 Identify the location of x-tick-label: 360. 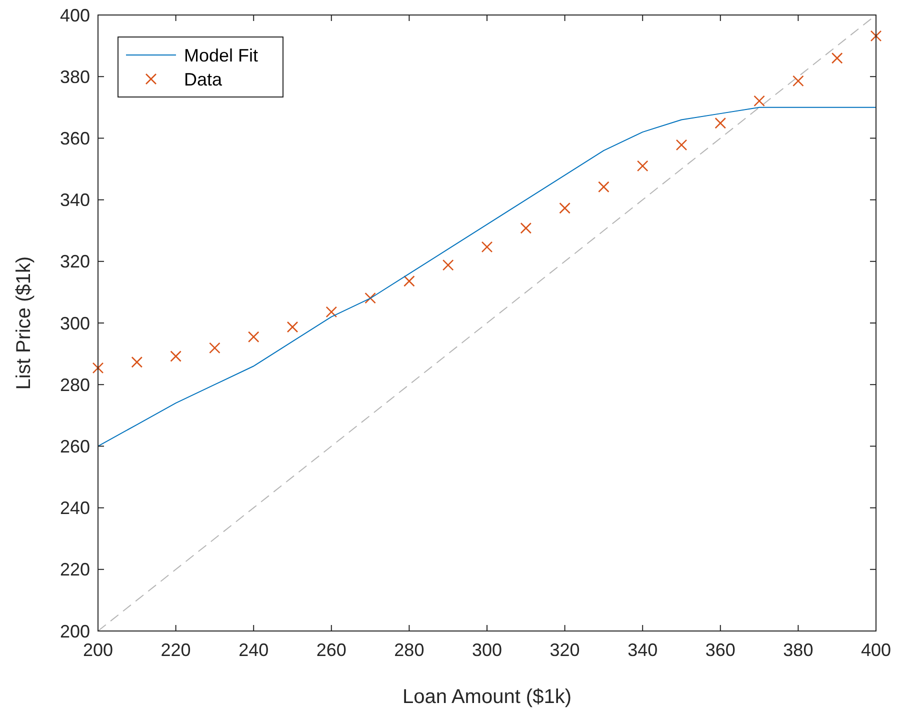
(720, 650).